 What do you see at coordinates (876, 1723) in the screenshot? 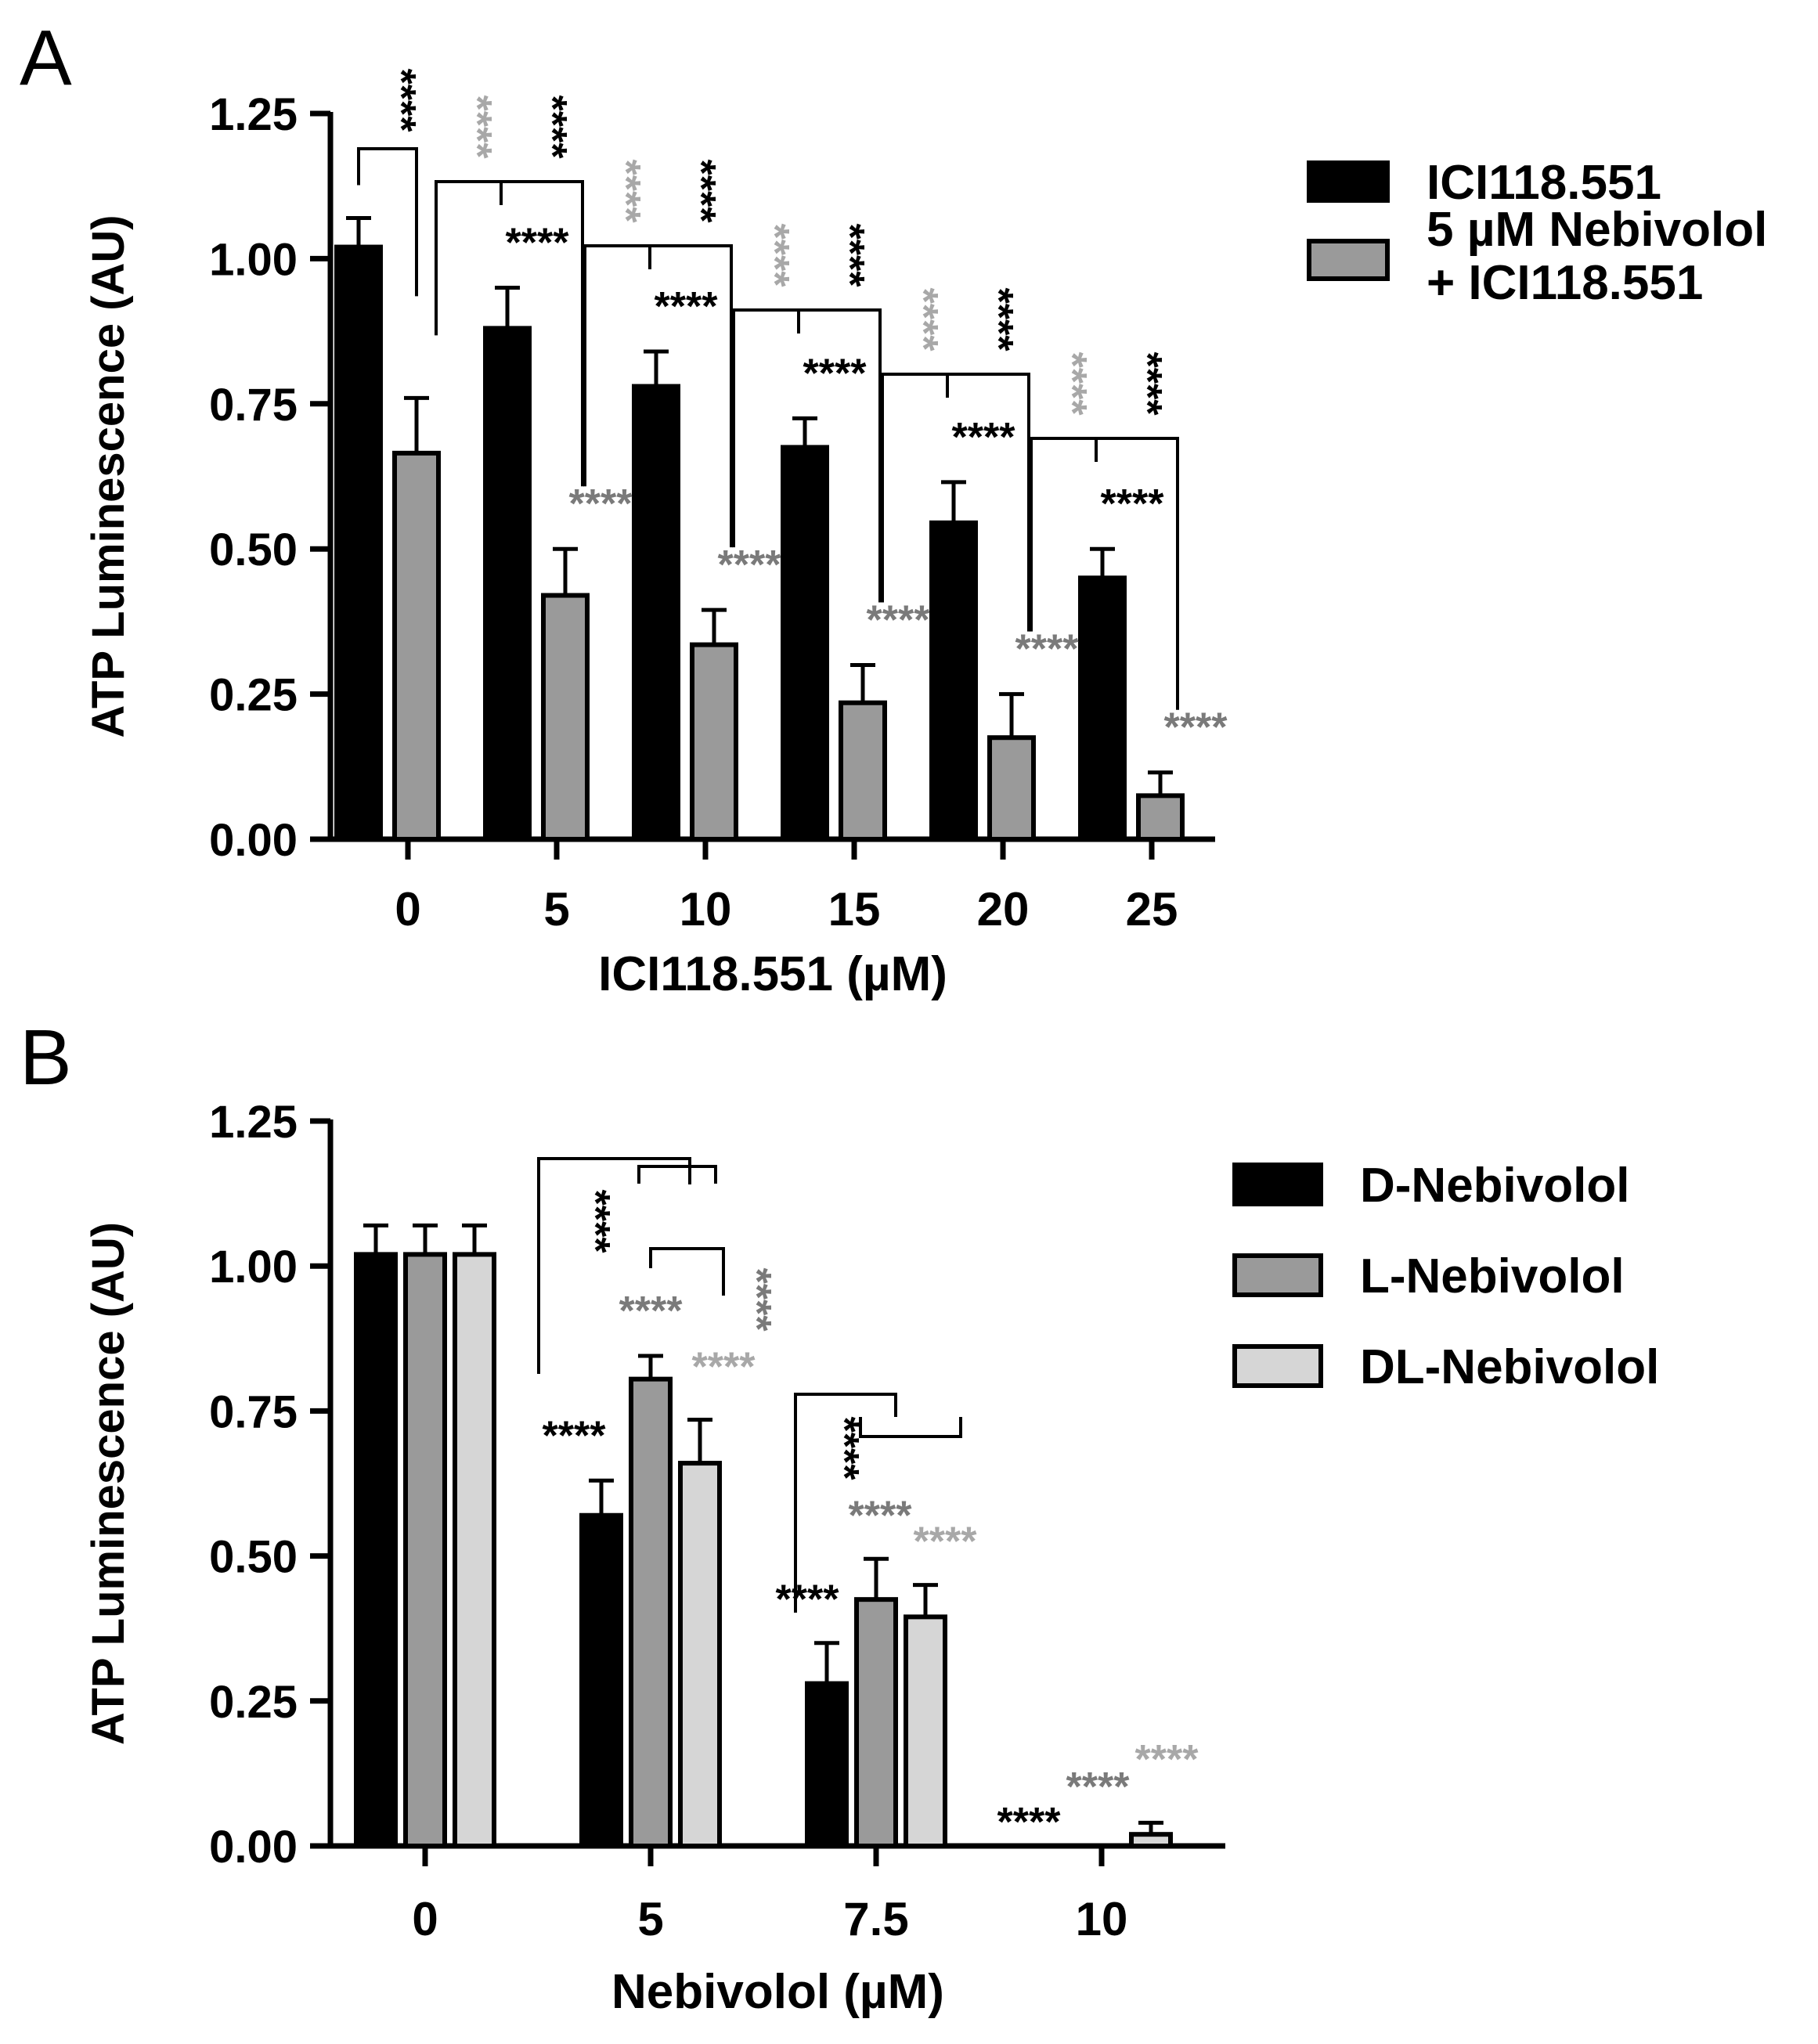
I see `bar-l-nebivolol-7.5` at bounding box center [876, 1723].